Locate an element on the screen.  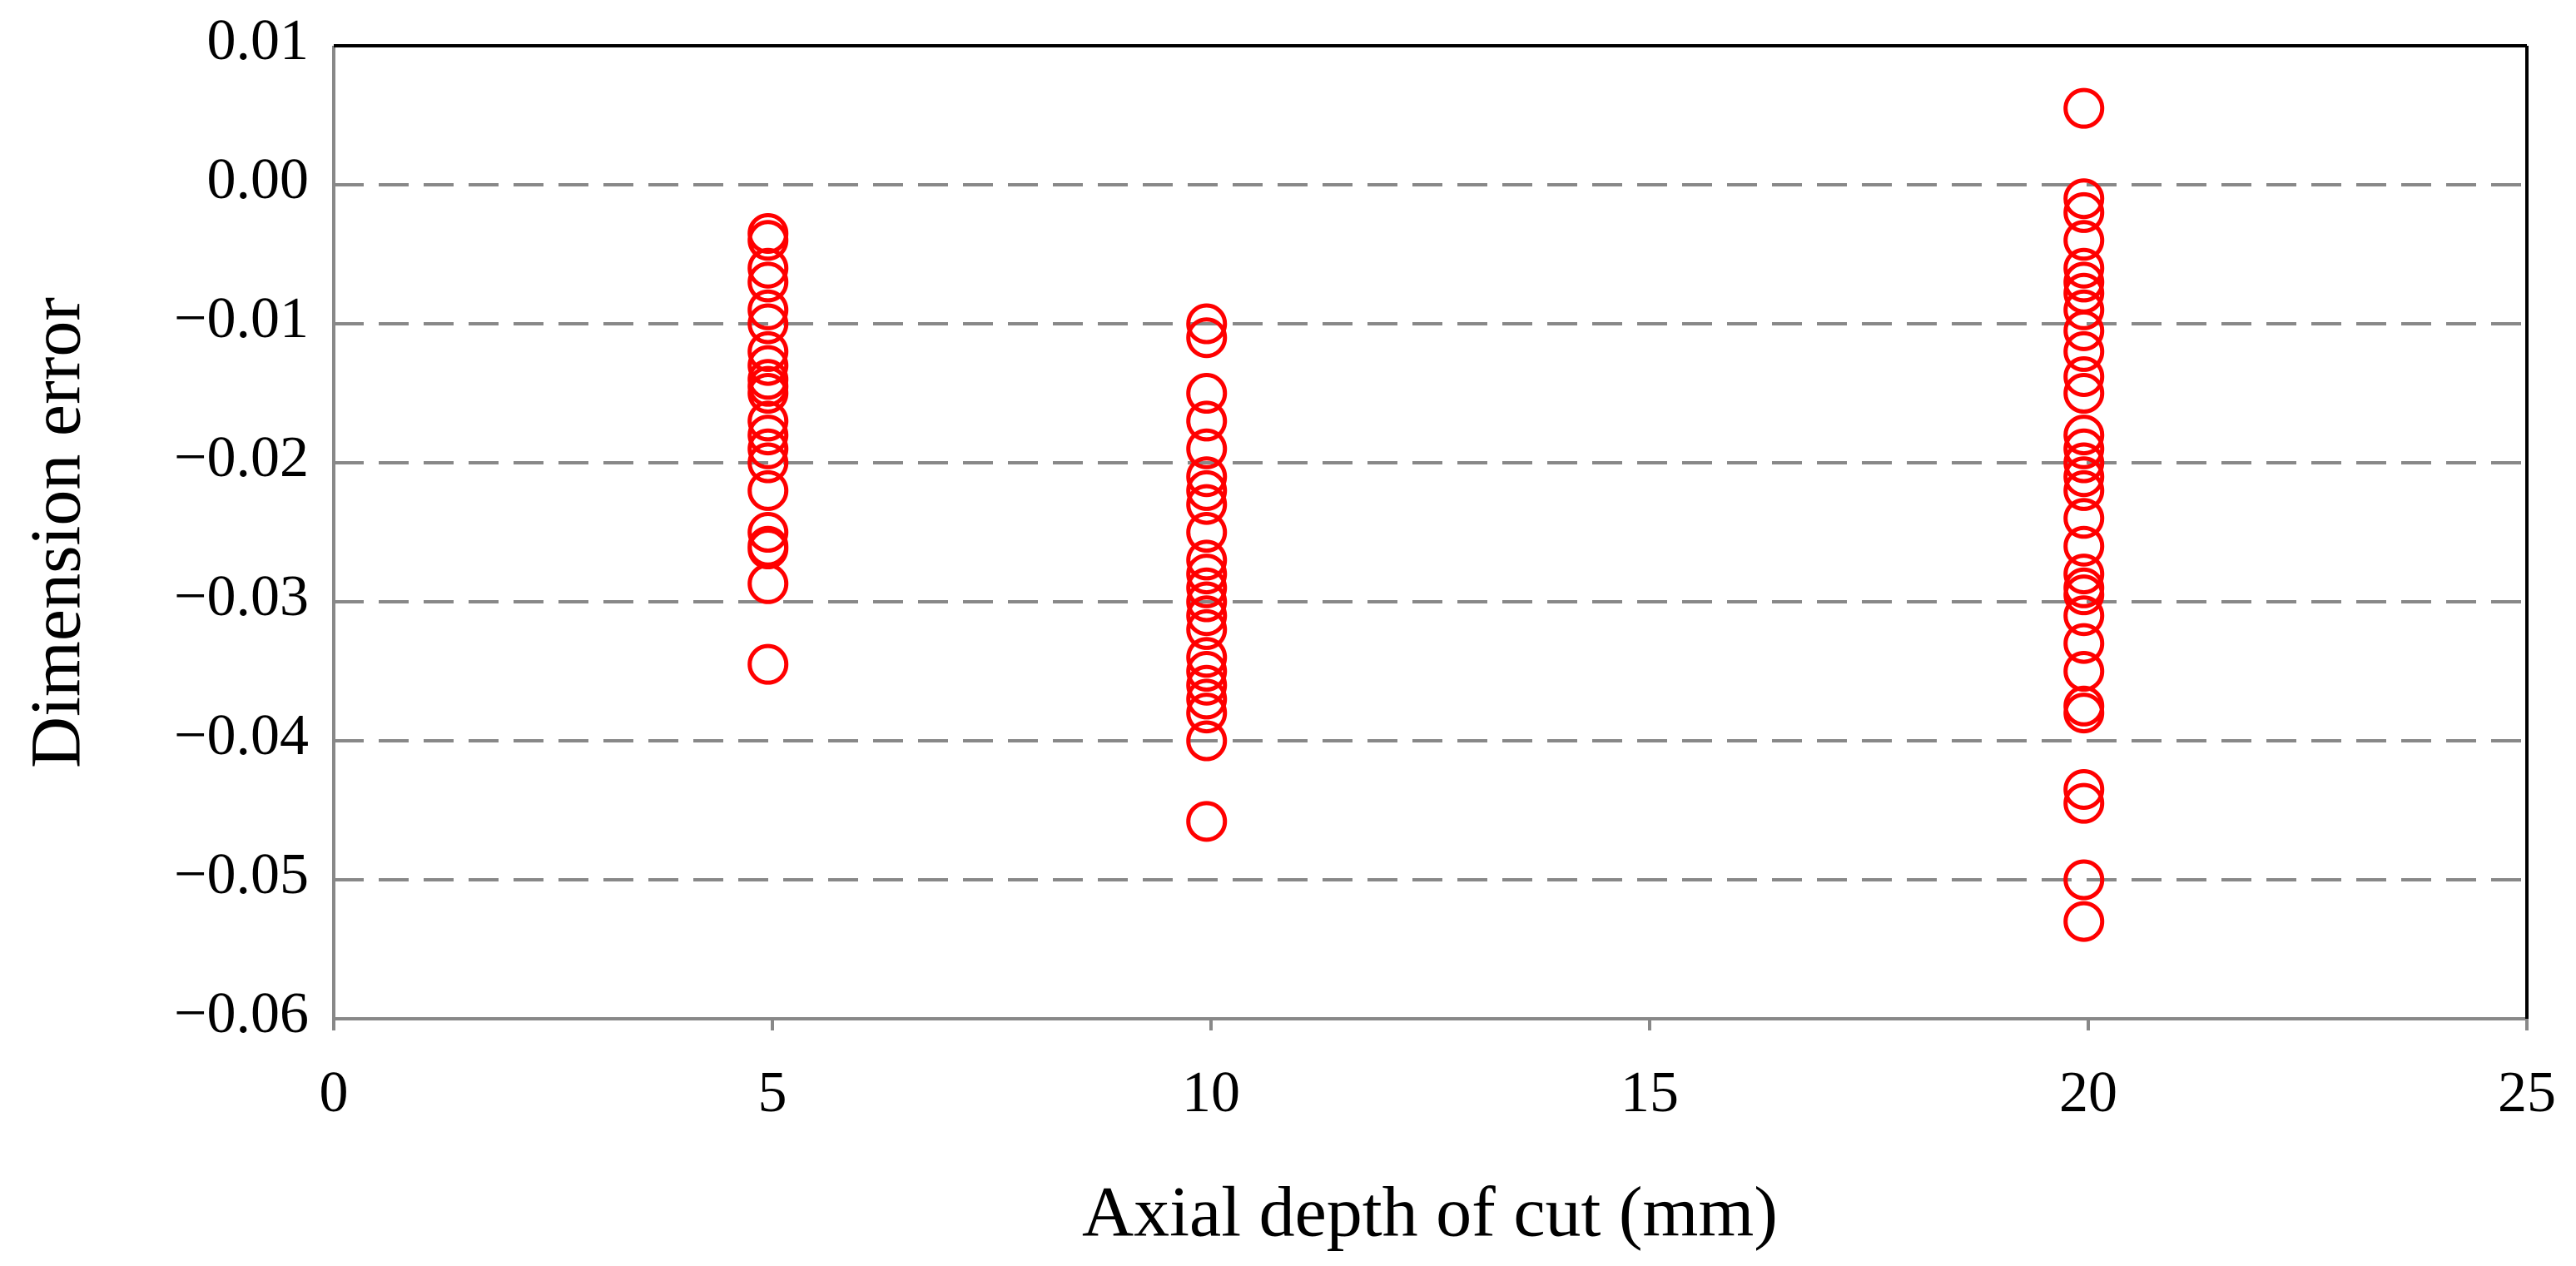
x-tick-label: 15 is located at coordinates (1650, 1092).